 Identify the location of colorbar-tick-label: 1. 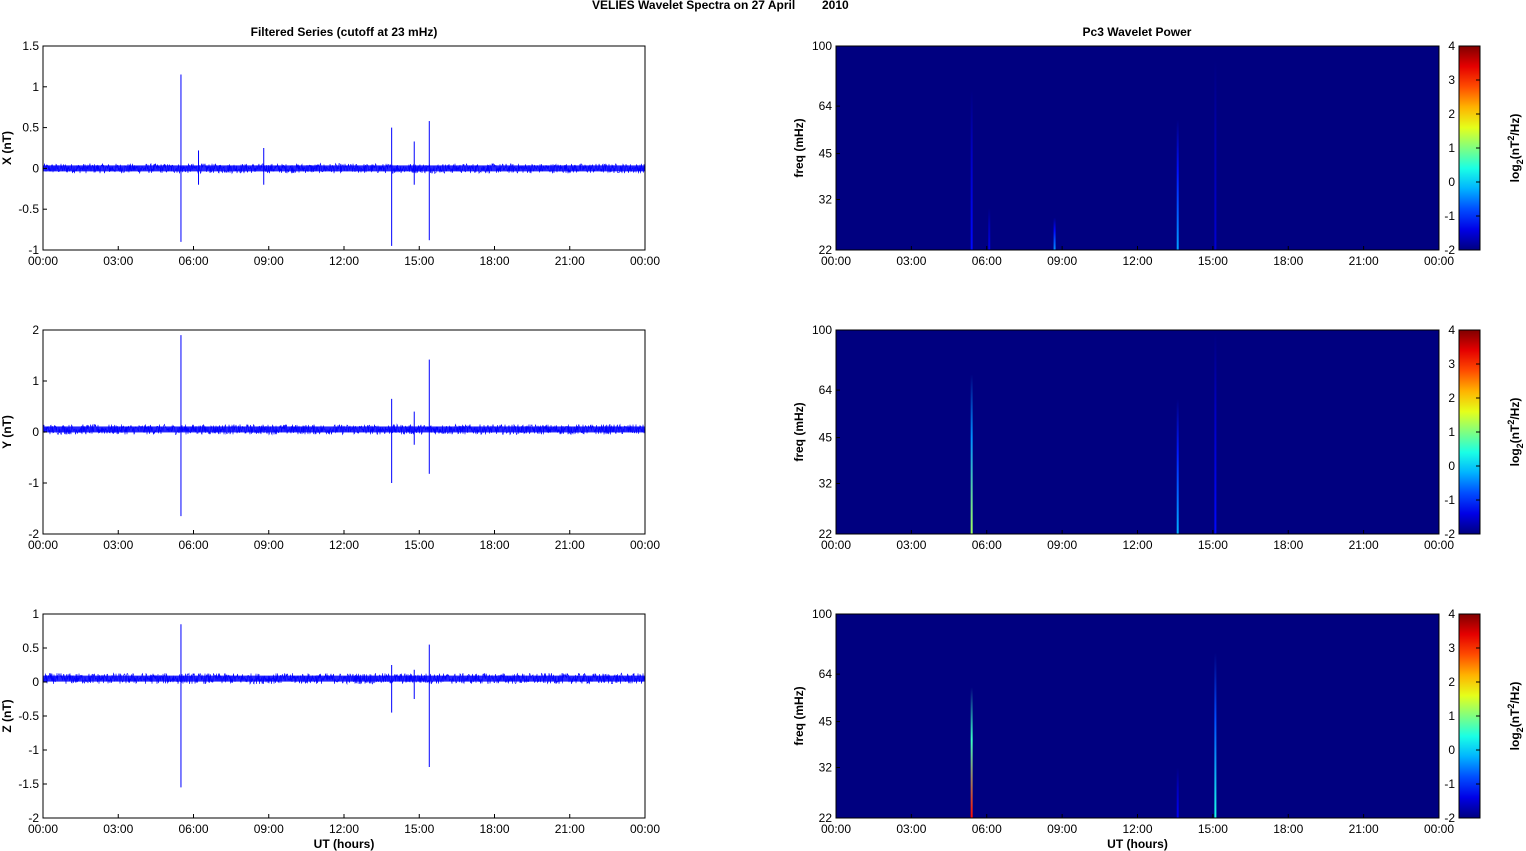
(1451, 148).